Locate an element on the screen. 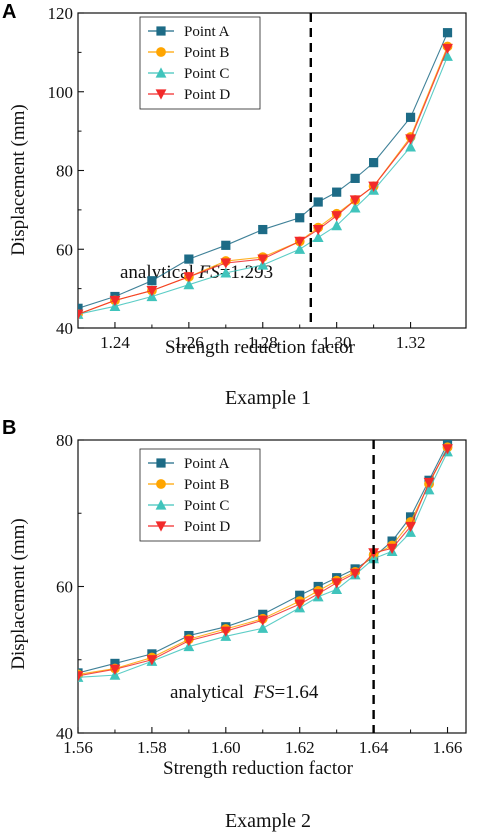 The height and width of the screenshot is (834, 484). x-tick-label: 1.24 is located at coordinates (115, 342).